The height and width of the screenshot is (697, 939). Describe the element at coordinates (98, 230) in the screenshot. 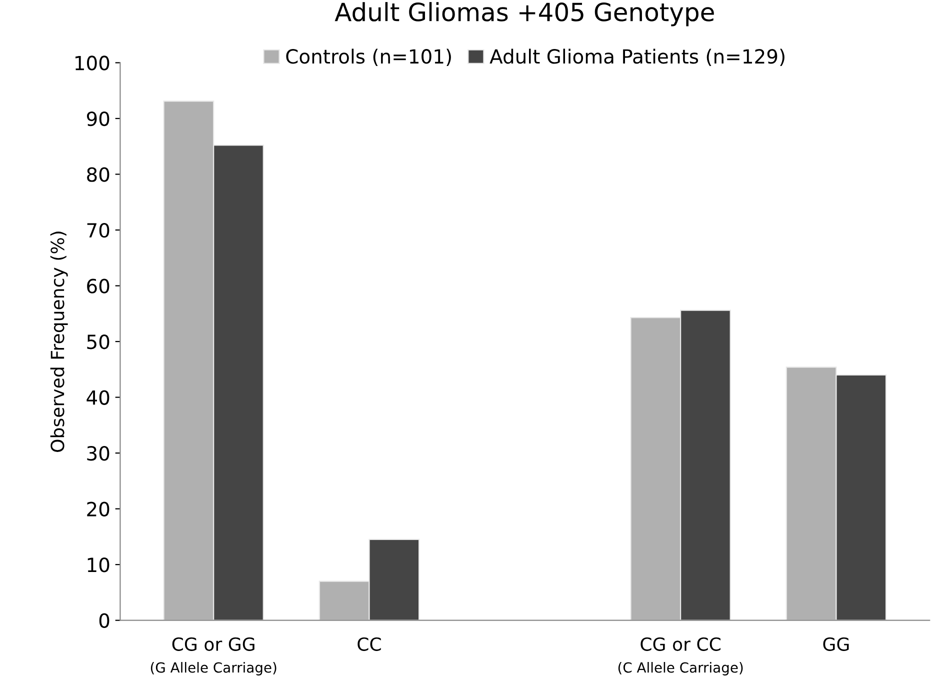

I see `y-tick-label: 70` at that location.